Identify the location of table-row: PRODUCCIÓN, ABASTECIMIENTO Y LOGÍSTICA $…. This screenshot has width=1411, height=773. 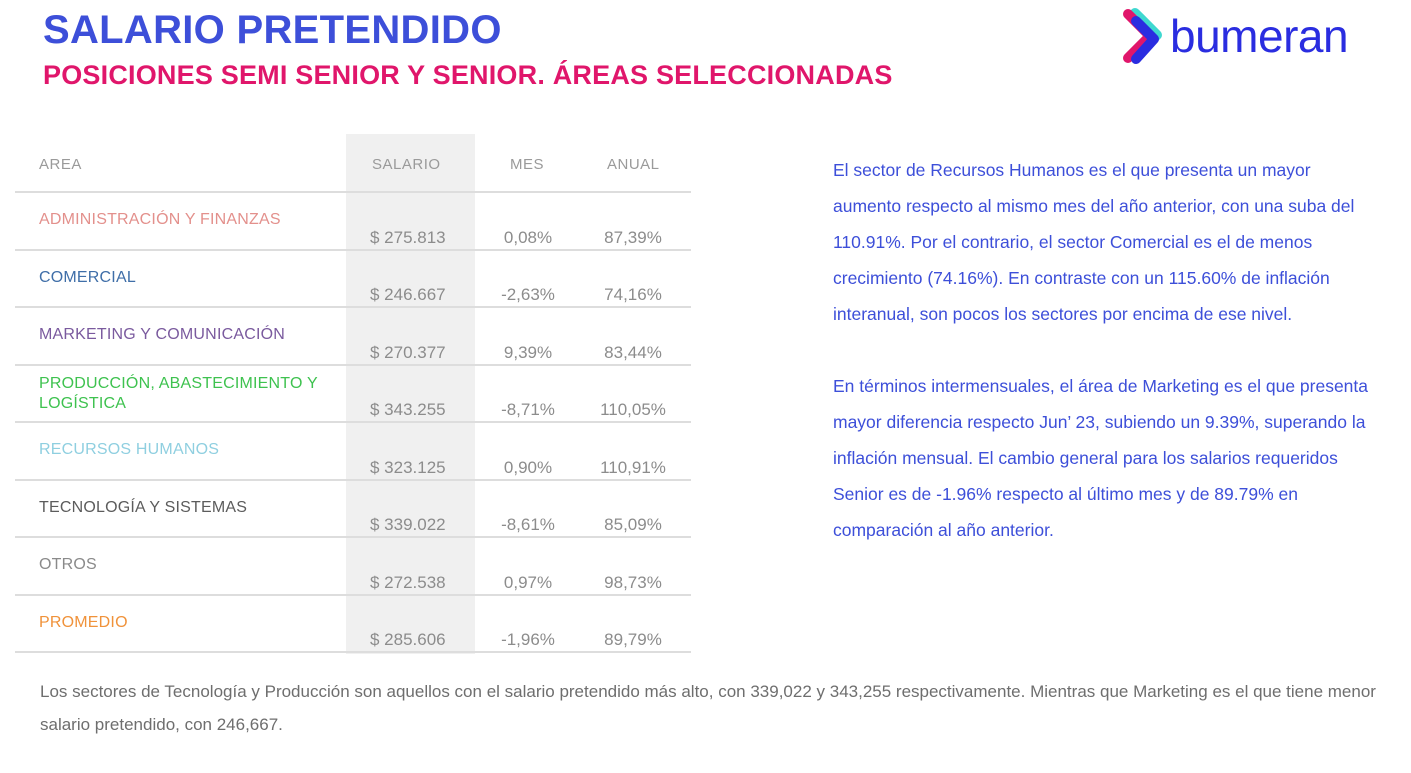
(353, 394).